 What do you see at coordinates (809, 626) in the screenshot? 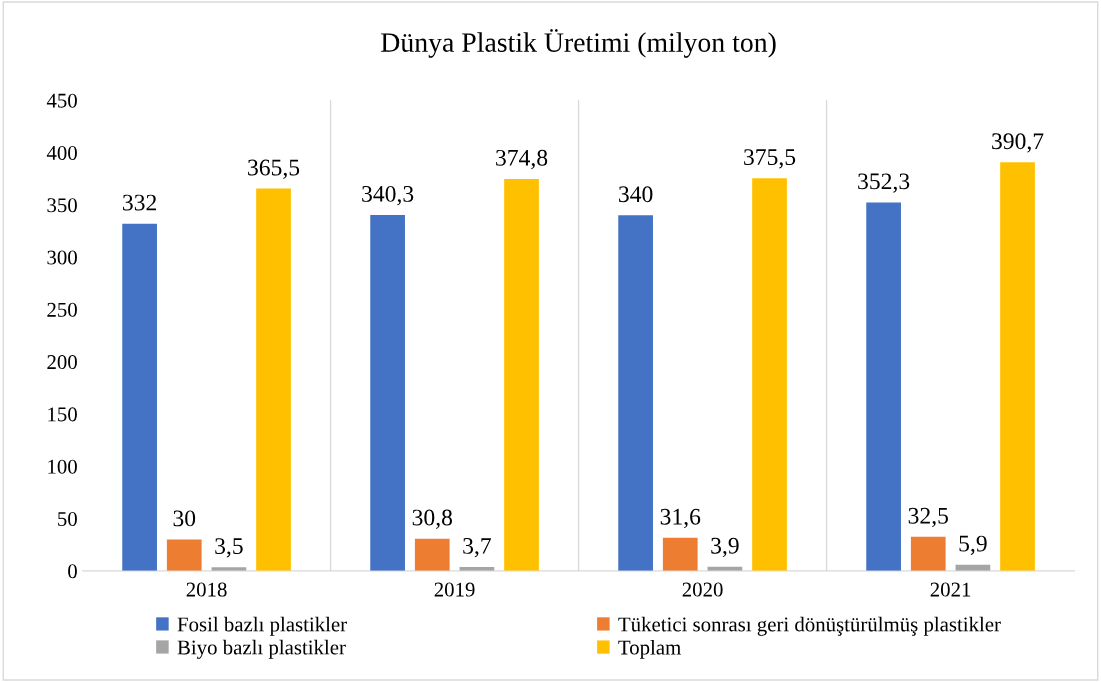
I see `legend-label: Tüketici sonrası geri dönüştürülmüş plastikler` at bounding box center [809, 626].